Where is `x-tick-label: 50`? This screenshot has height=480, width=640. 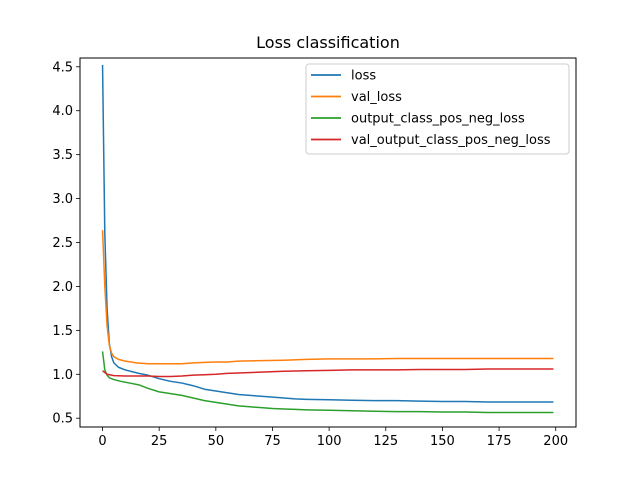 x-tick-label: 50 is located at coordinates (216, 441).